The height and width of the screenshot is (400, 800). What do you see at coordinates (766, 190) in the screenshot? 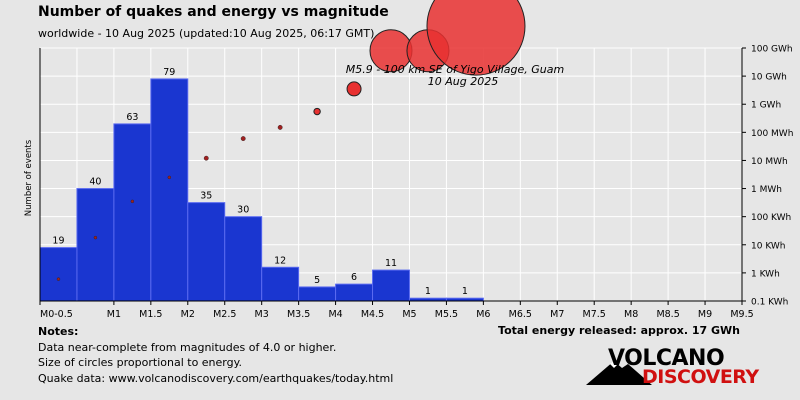
I see `energy-tick-label: 1 MWh` at bounding box center [766, 190].